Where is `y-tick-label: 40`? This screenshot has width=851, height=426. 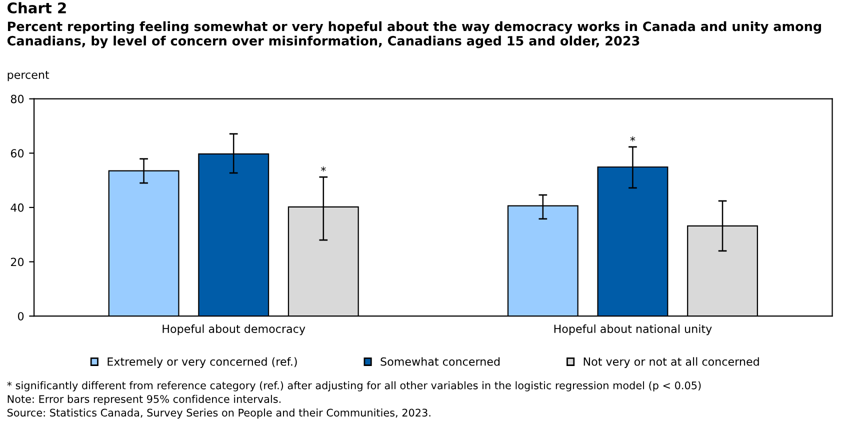 y-tick-label: 40 is located at coordinates (17, 207).